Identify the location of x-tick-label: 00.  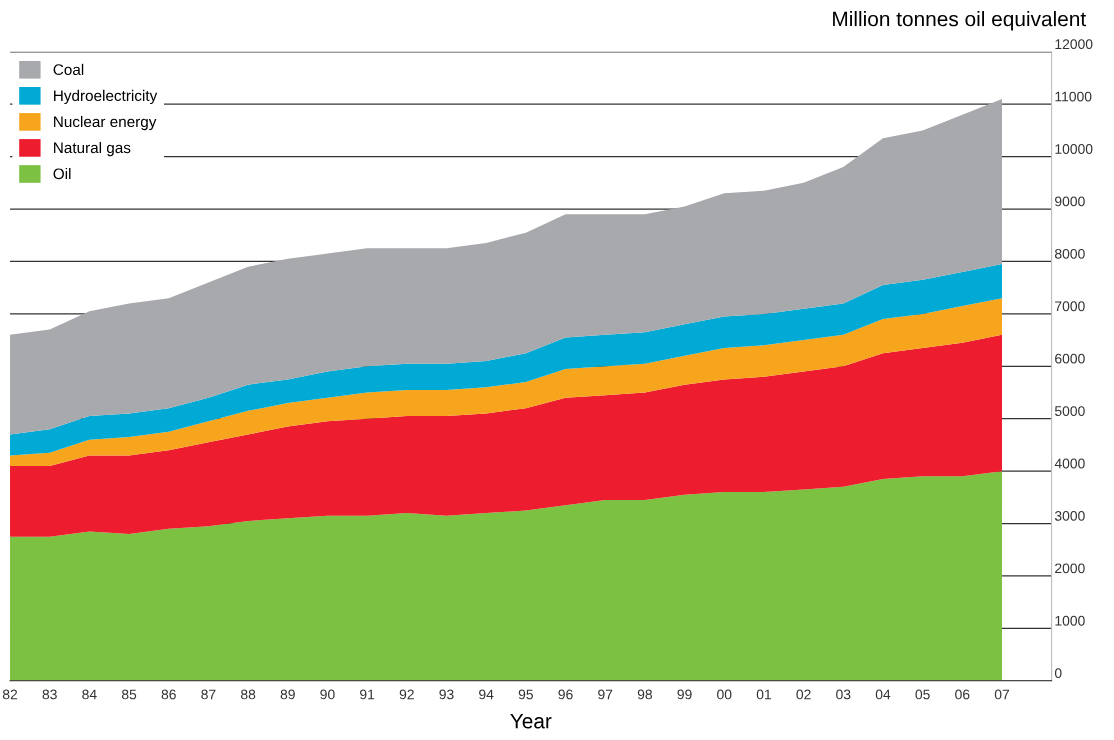
(724, 694).